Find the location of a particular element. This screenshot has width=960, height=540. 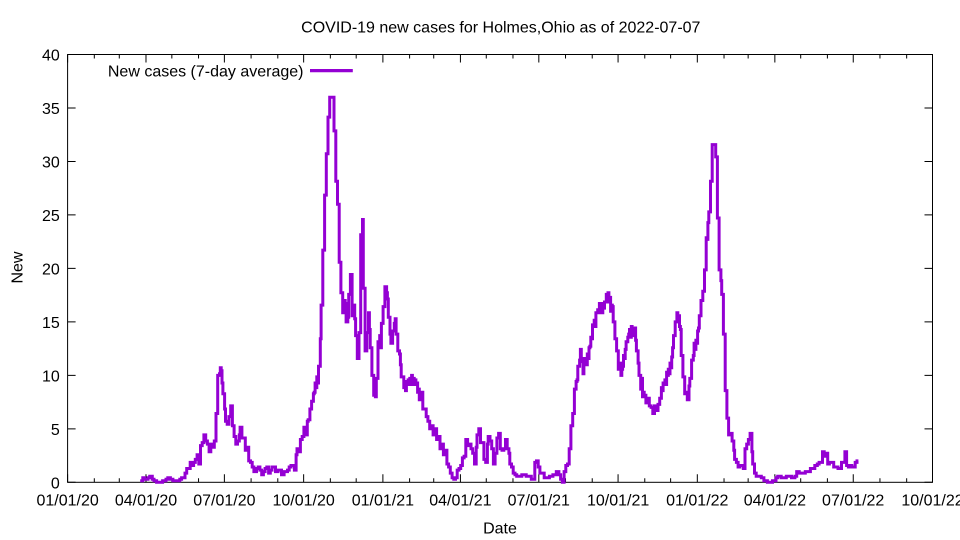

svg-text: 15 is located at coordinates (51, 323).